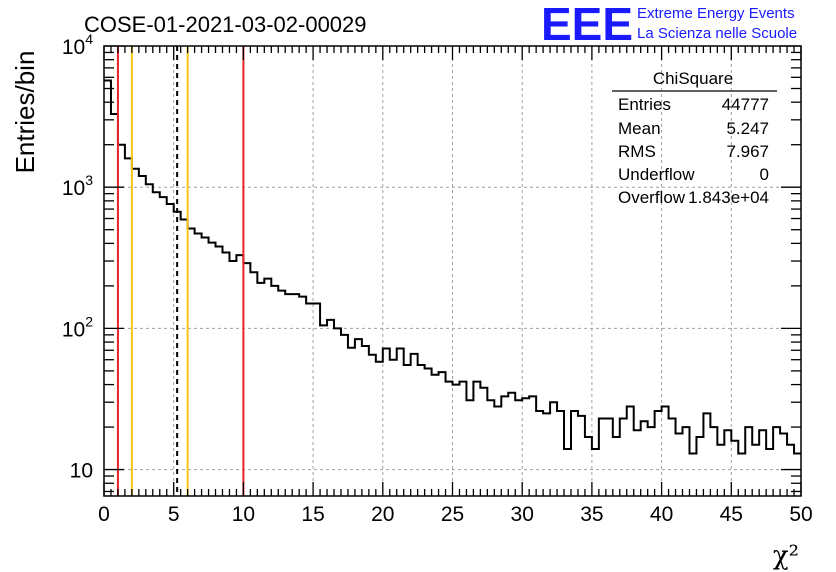 This screenshot has height=572, width=836. Describe the element at coordinates (174, 514) in the screenshot. I see `x-tick-label: 5` at that location.